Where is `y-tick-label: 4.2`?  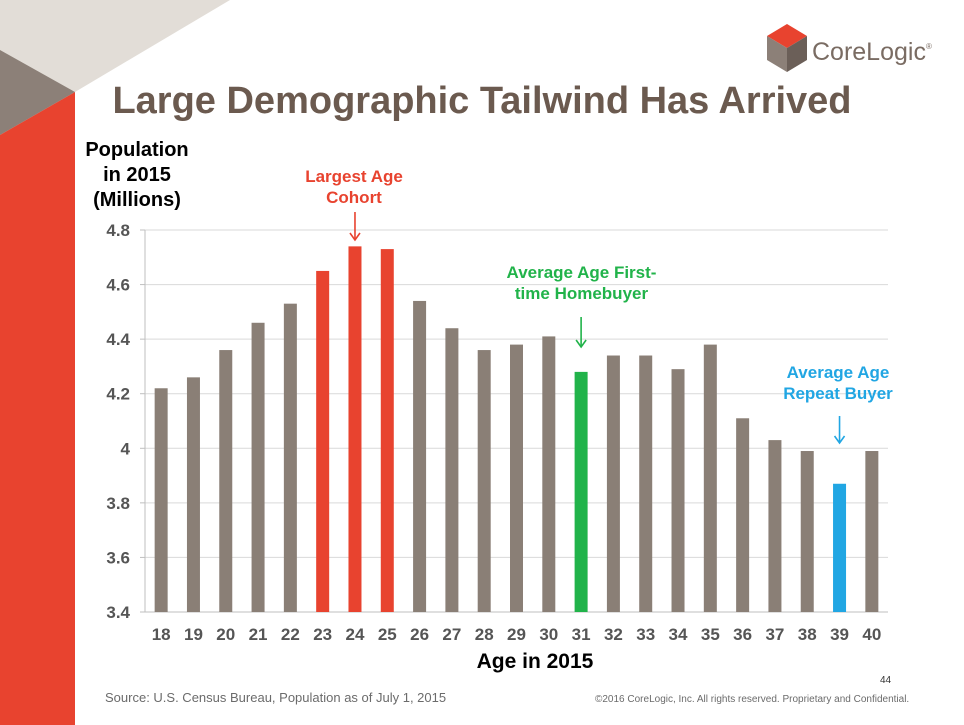
y-tick-label: 4.2 is located at coordinates (118, 394).